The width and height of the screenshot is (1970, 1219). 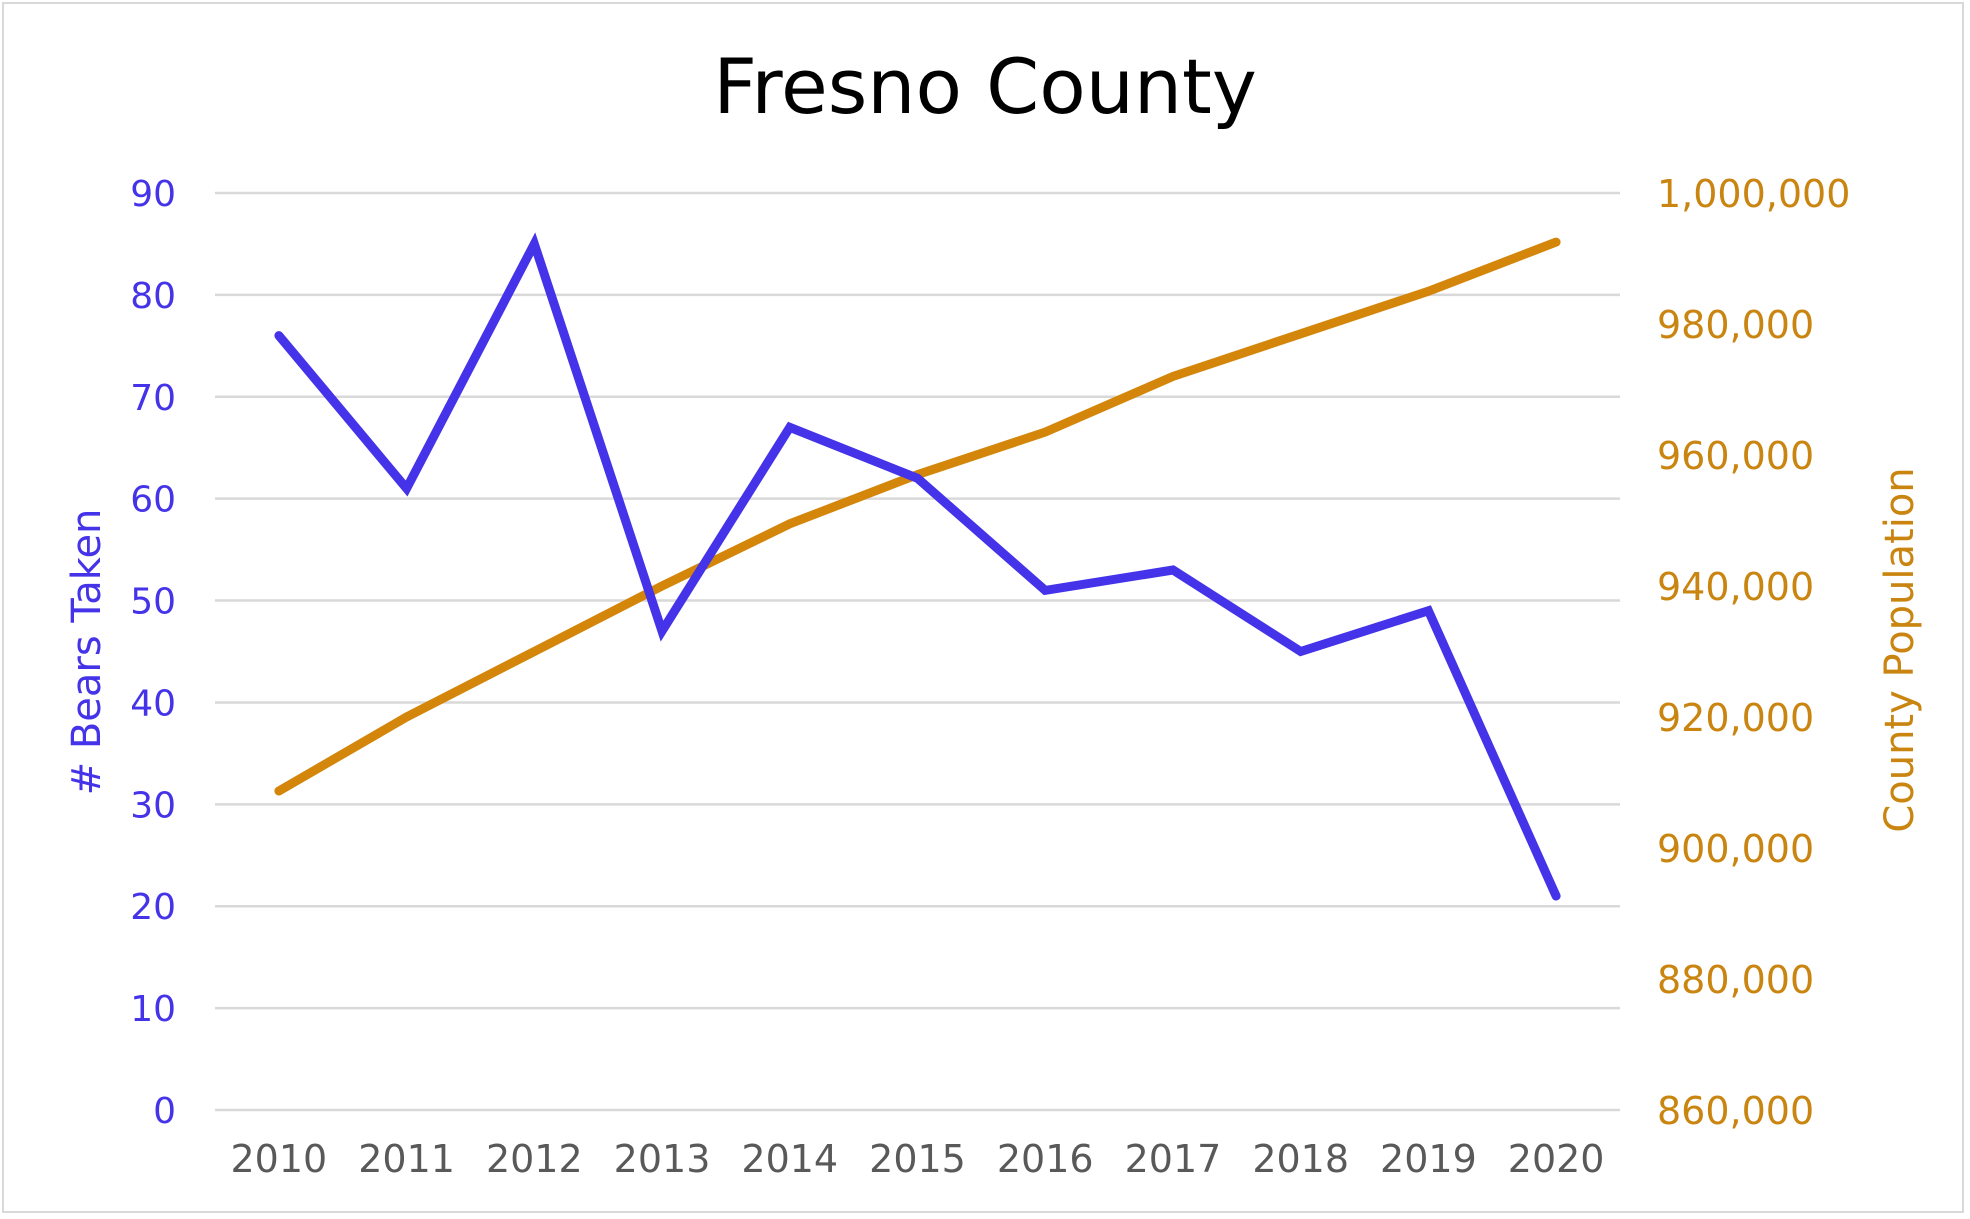 I want to click on chart-title: Fresno County, so click(x=985, y=86).